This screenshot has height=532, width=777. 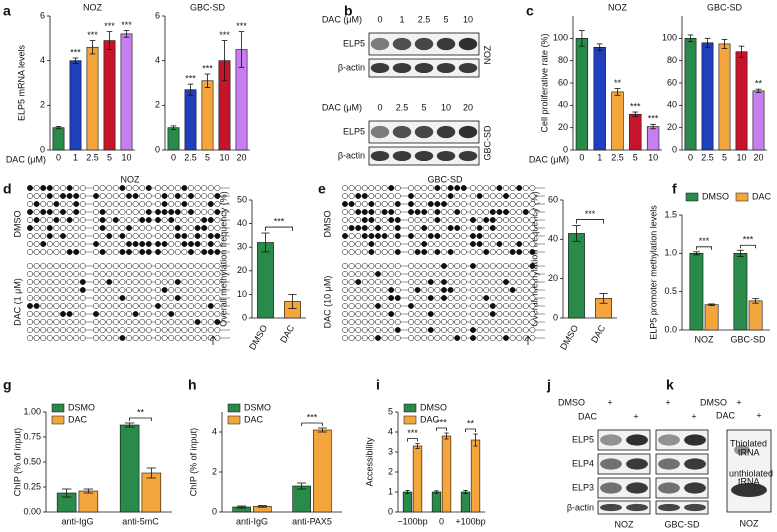 What do you see at coordinates (441, 521) in the screenshot?
I see `x-tick-label: 0` at bounding box center [441, 521].